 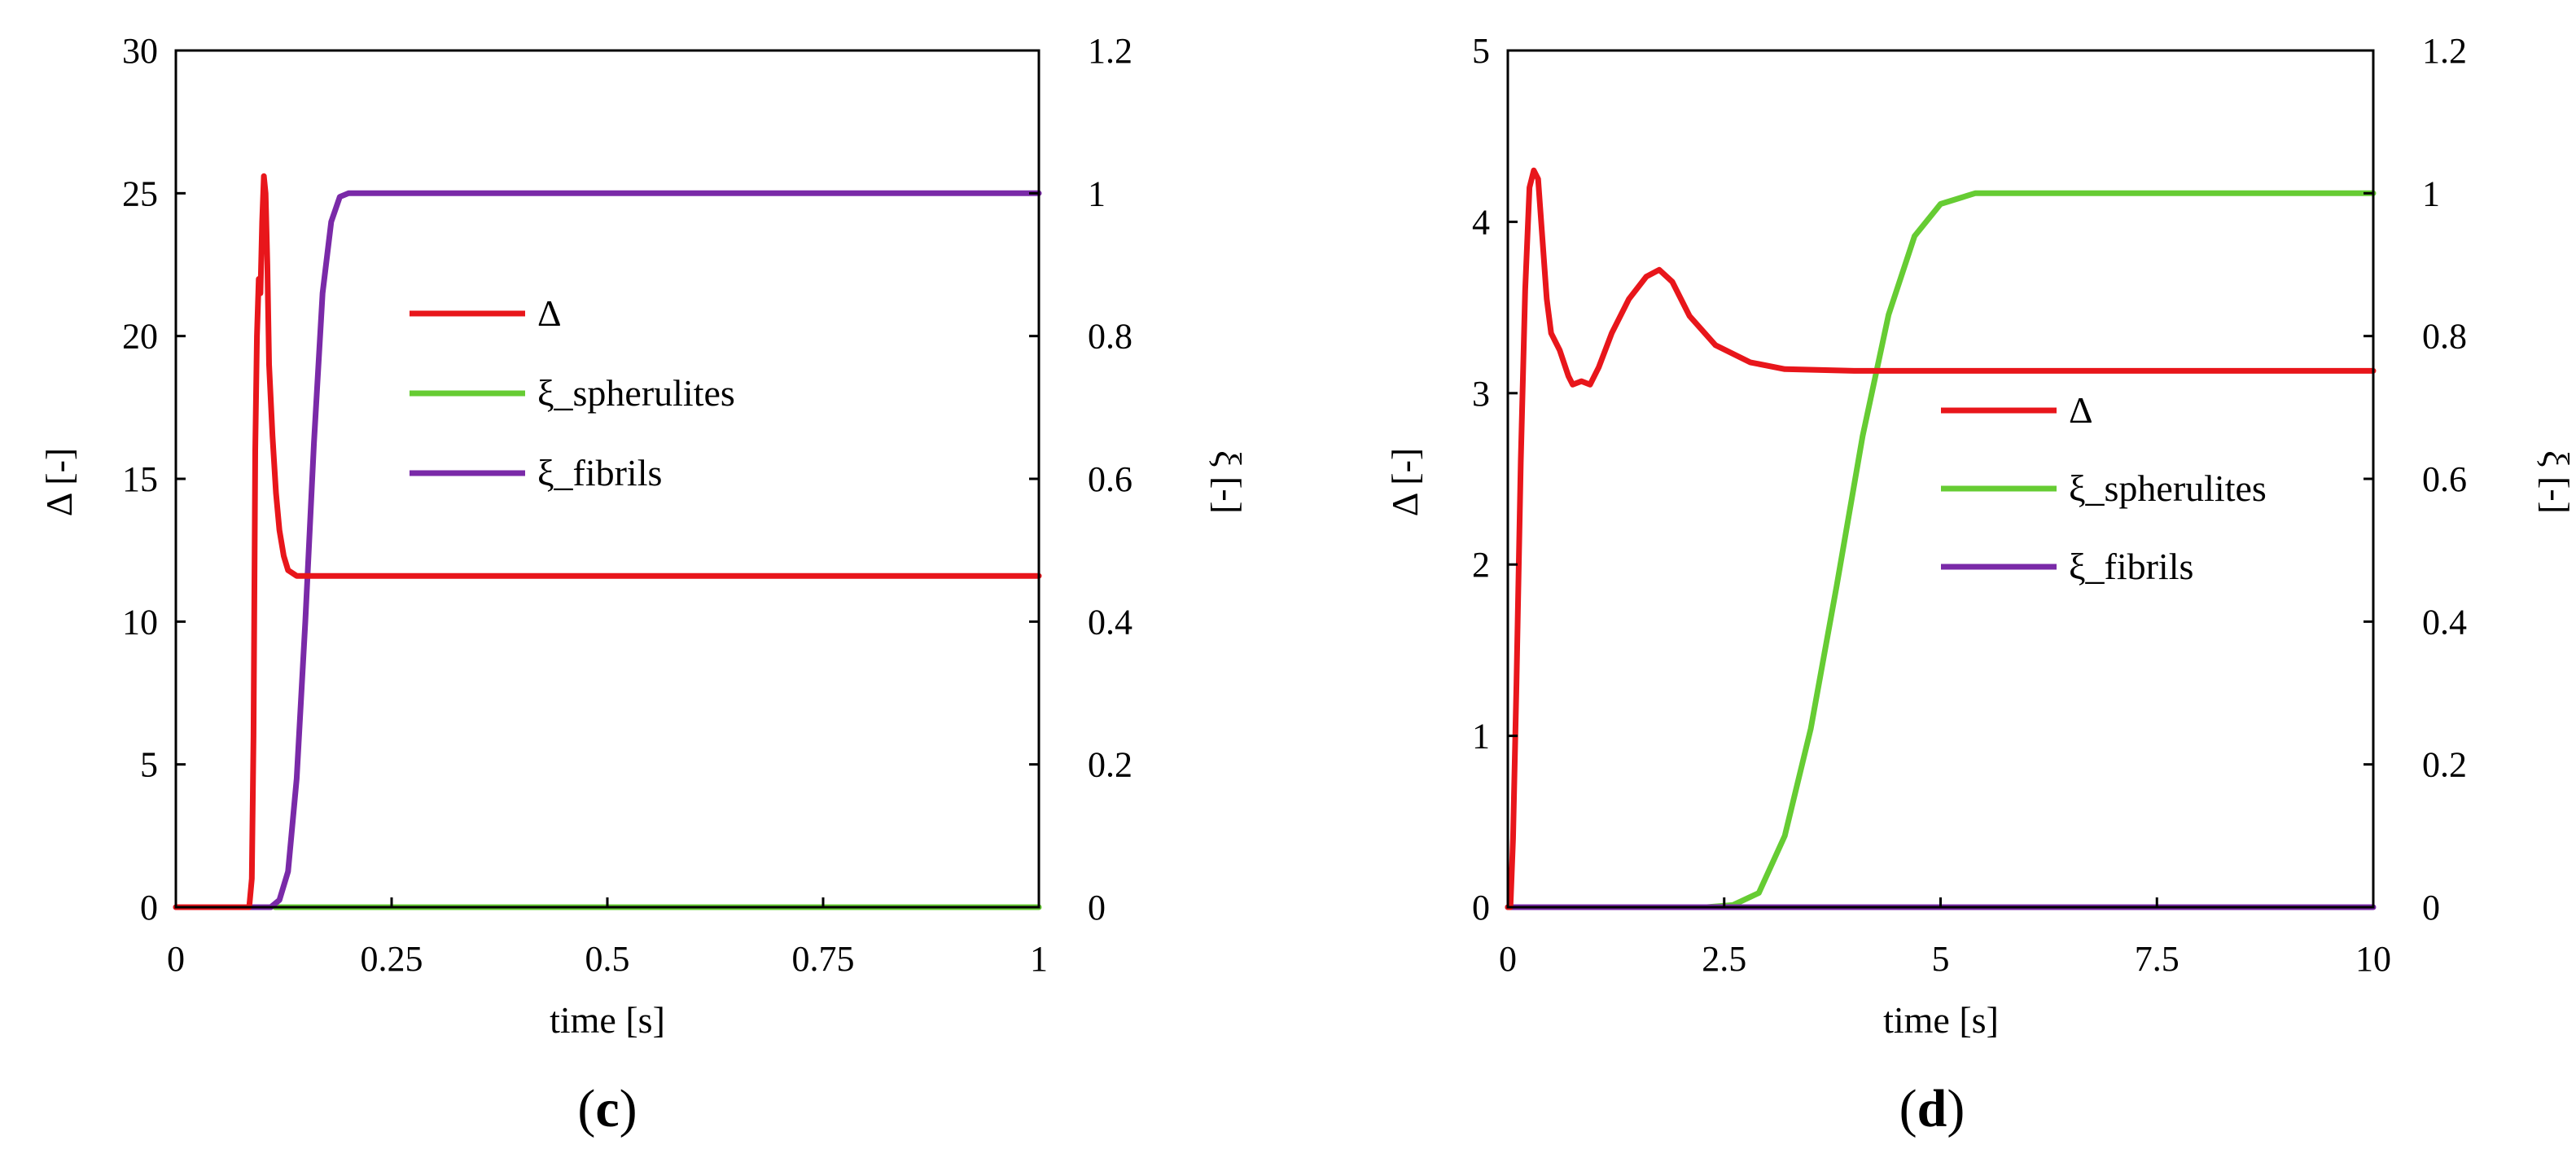 What do you see at coordinates (823, 959) in the screenshot?
I see `x-tick-label: 0.75` at bounding box center [823, 959].